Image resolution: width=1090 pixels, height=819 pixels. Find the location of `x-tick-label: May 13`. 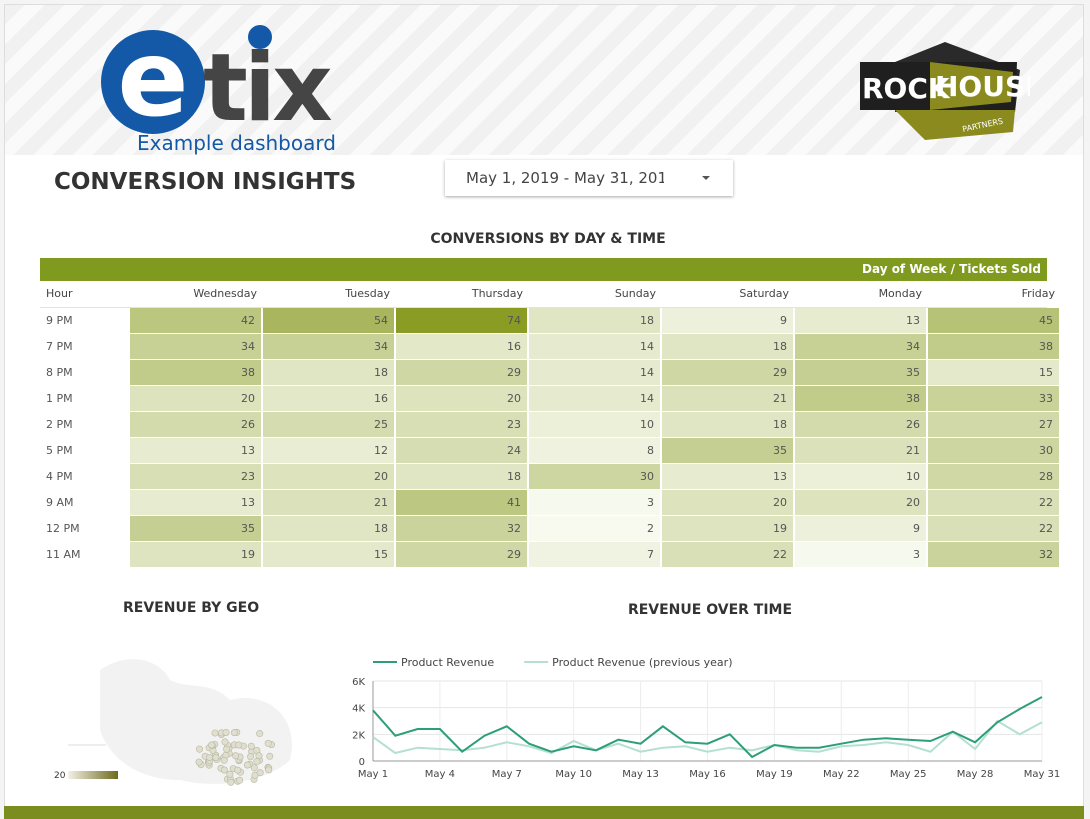

x-tick-label: May 13 is located at coordinates (640, 774).